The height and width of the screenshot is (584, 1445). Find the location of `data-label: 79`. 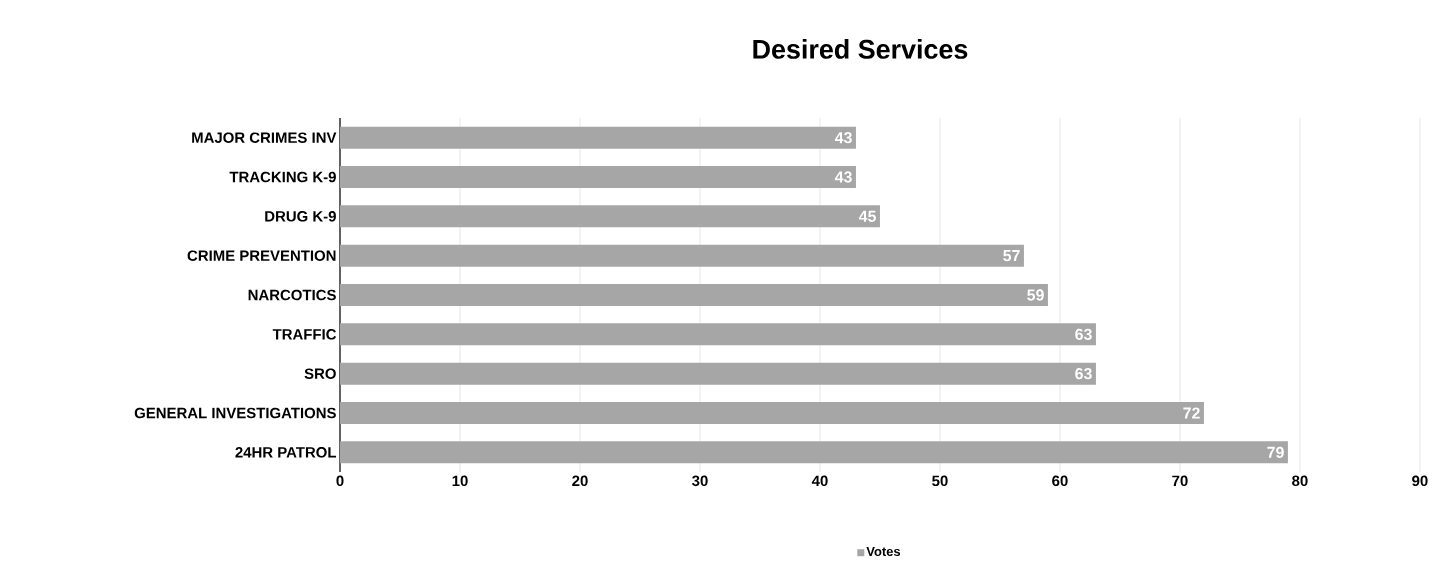

data-label: 79 is located at coordinates (1275, 452).